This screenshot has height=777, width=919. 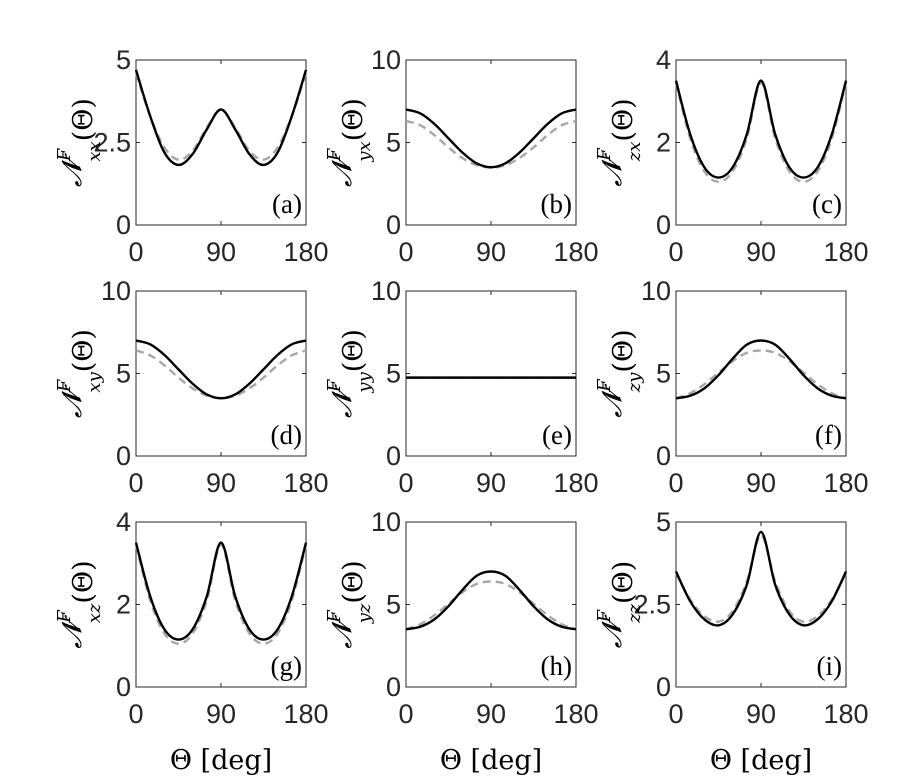 What do you see at coordinates (557, 435) in the screenshot?
I see `panel-e-panel-label: (e)` at bounding box center [557, 435].